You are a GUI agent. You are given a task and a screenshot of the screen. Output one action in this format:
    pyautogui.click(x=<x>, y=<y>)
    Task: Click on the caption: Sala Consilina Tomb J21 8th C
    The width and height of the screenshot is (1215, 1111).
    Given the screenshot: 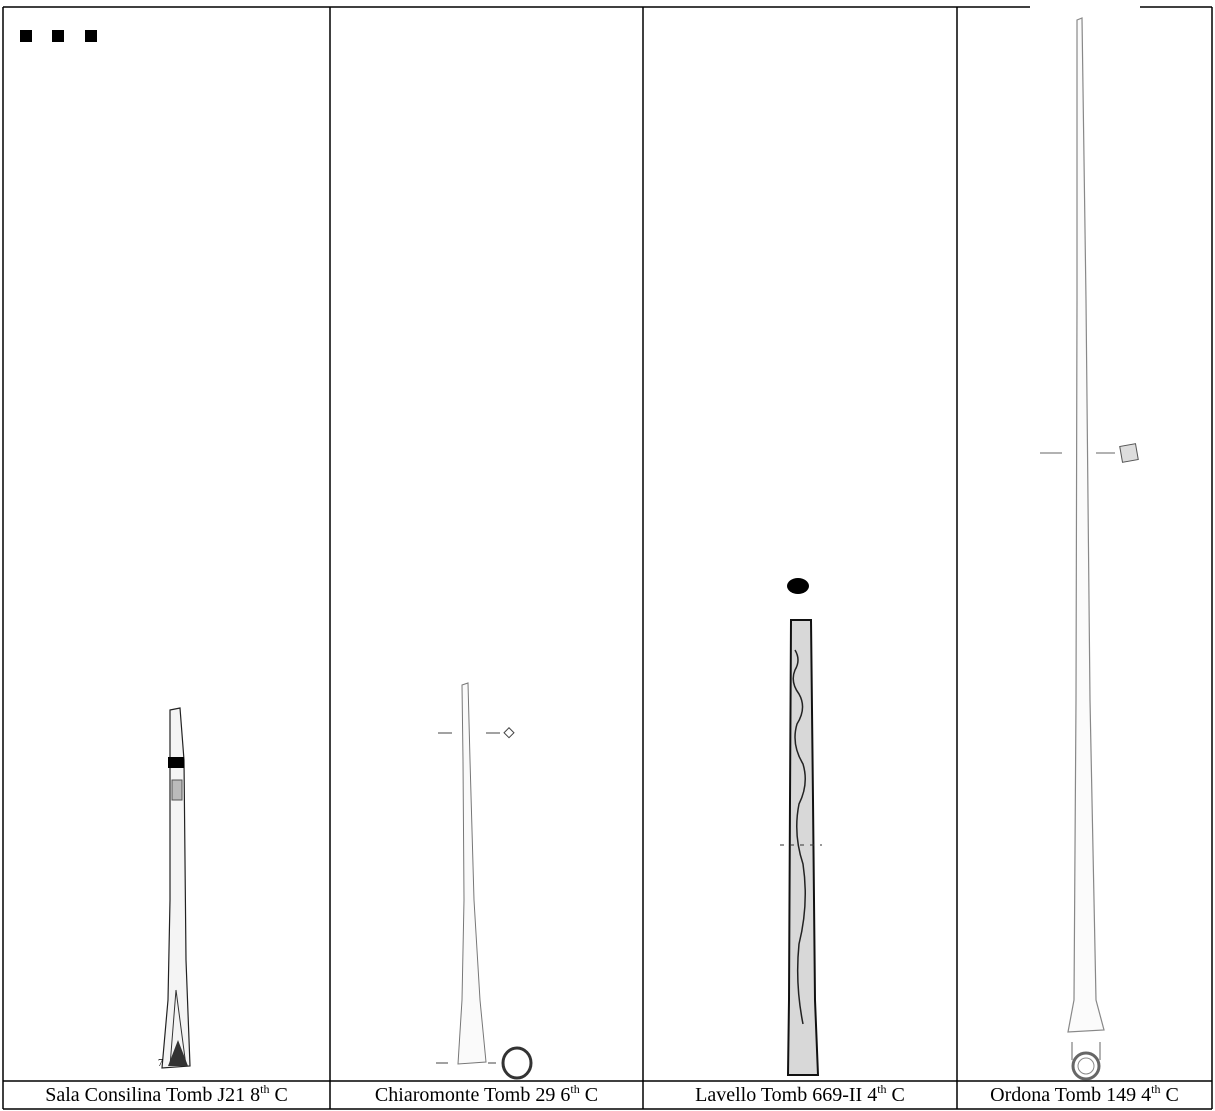 What is the action you would take?
    pyautogui.click(x=166, y=1095)
    